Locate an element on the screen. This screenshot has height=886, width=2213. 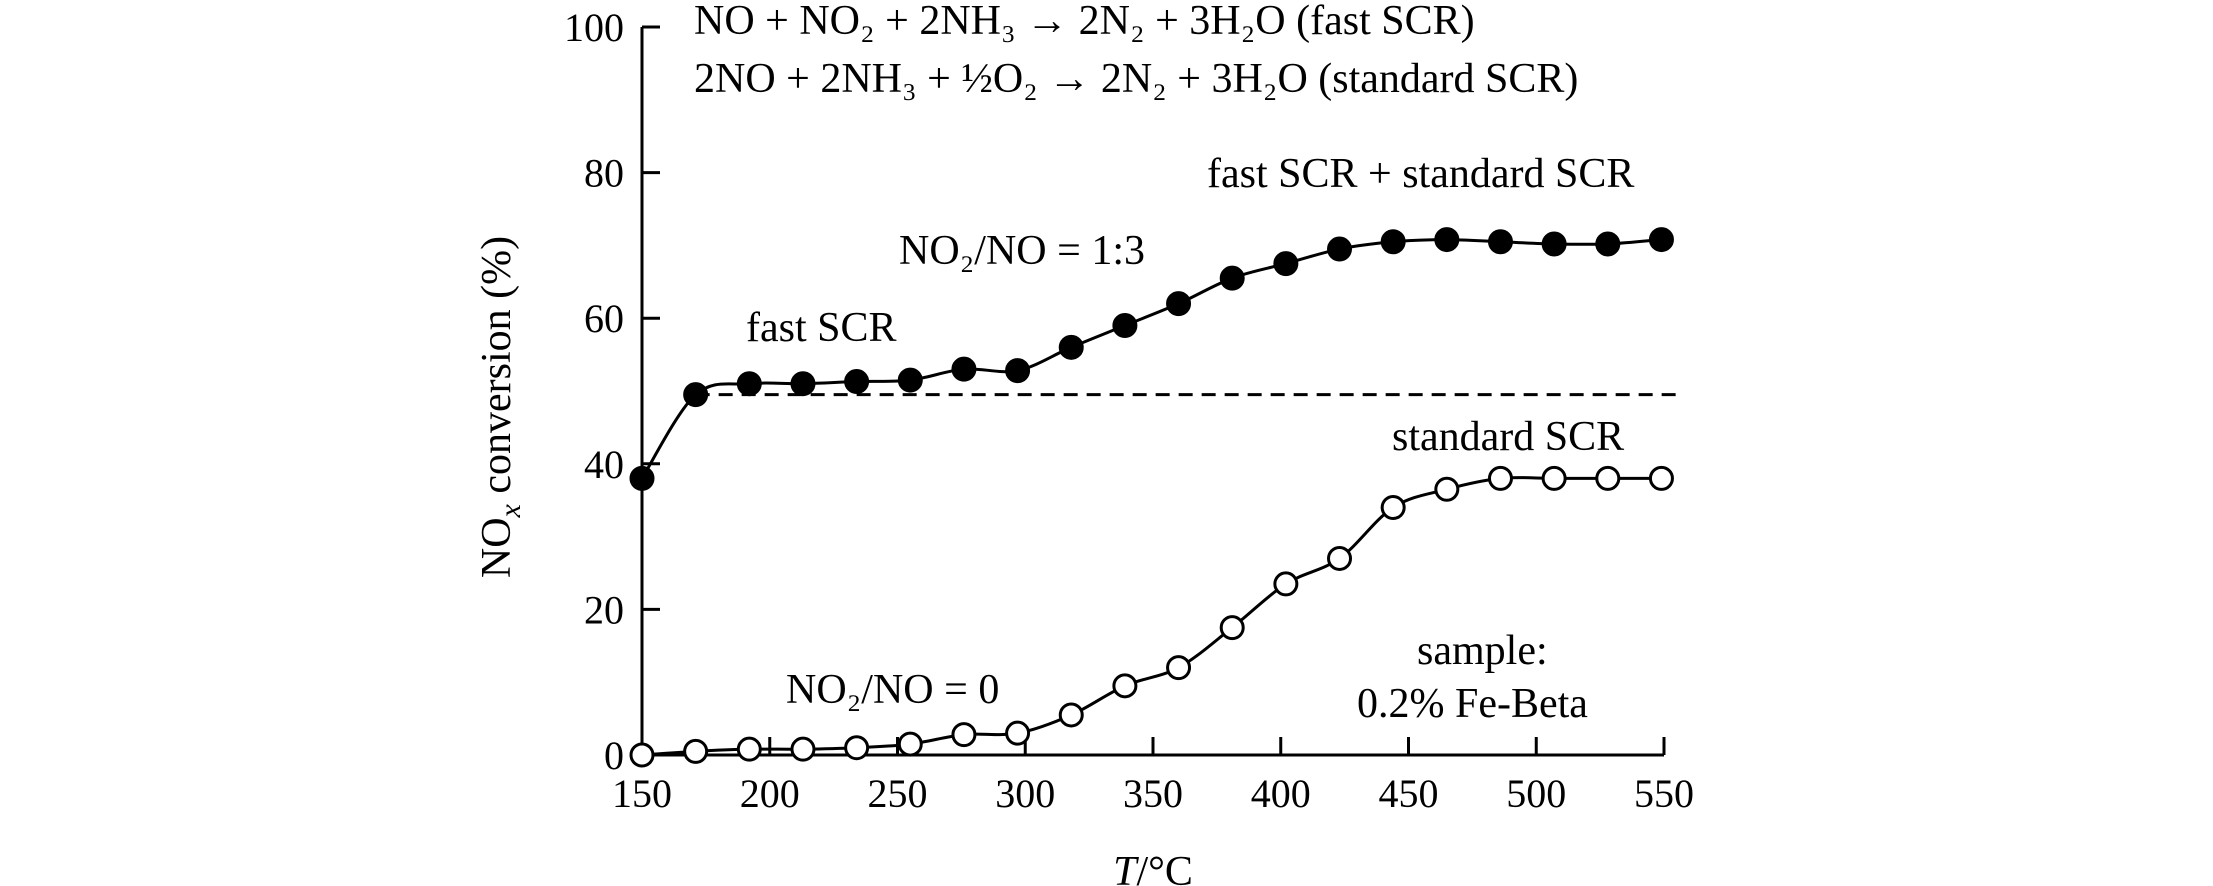
annotation-ratio-1-3: NO₂/NO = 1:3 is located at coordinates (1022, 251).